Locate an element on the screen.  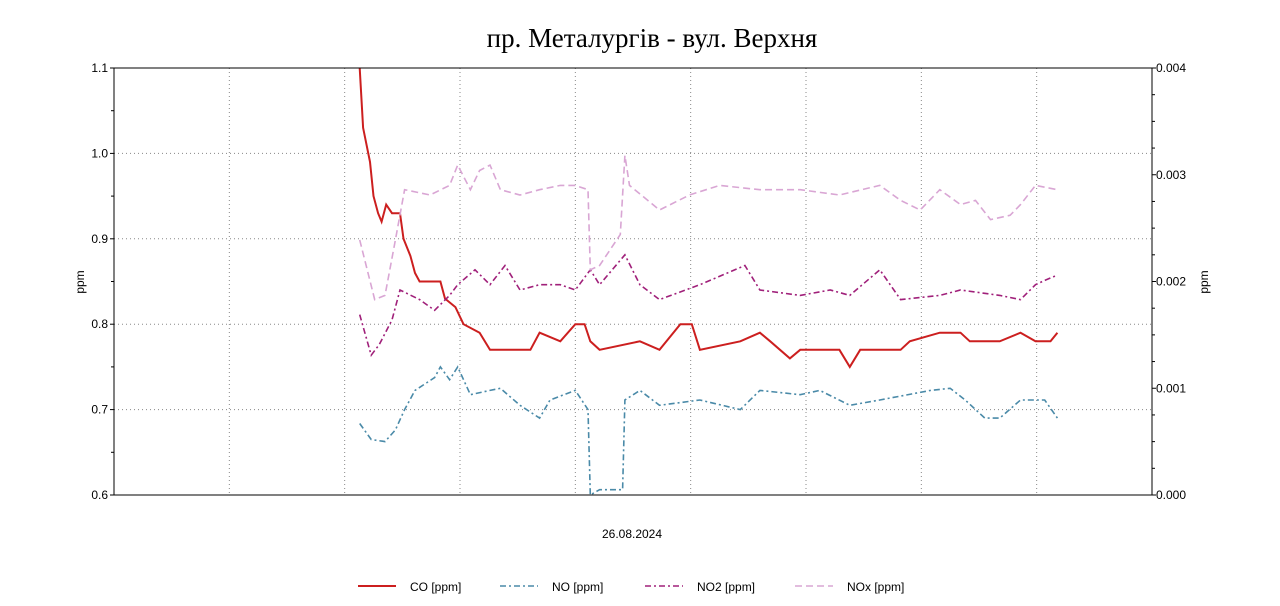
y2-tick-label: 0.001 is located at coordinates (1171, 388).